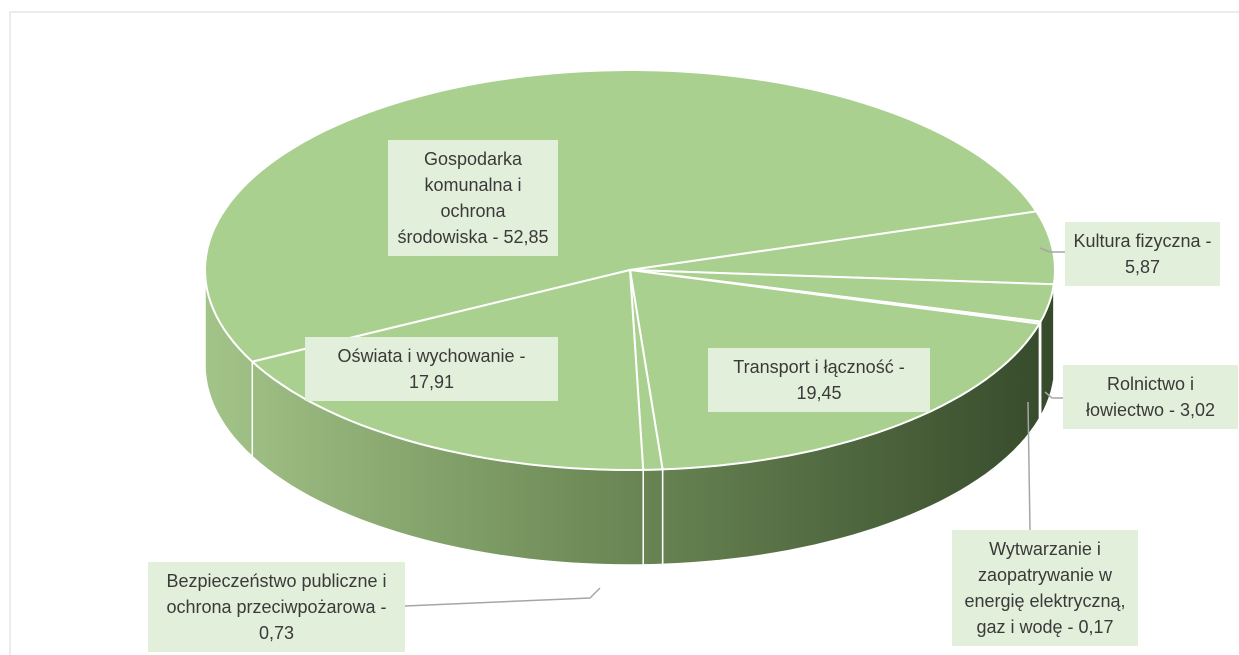  Describe the element at coordinates (843, 248) in the screenshot. I see `pie-slice` at that location.